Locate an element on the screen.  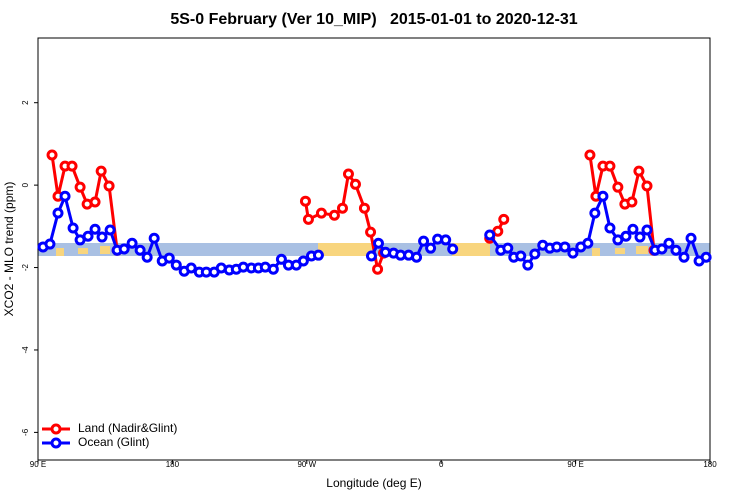
y-tick-label: 0 is located at coordinates (25, 184).